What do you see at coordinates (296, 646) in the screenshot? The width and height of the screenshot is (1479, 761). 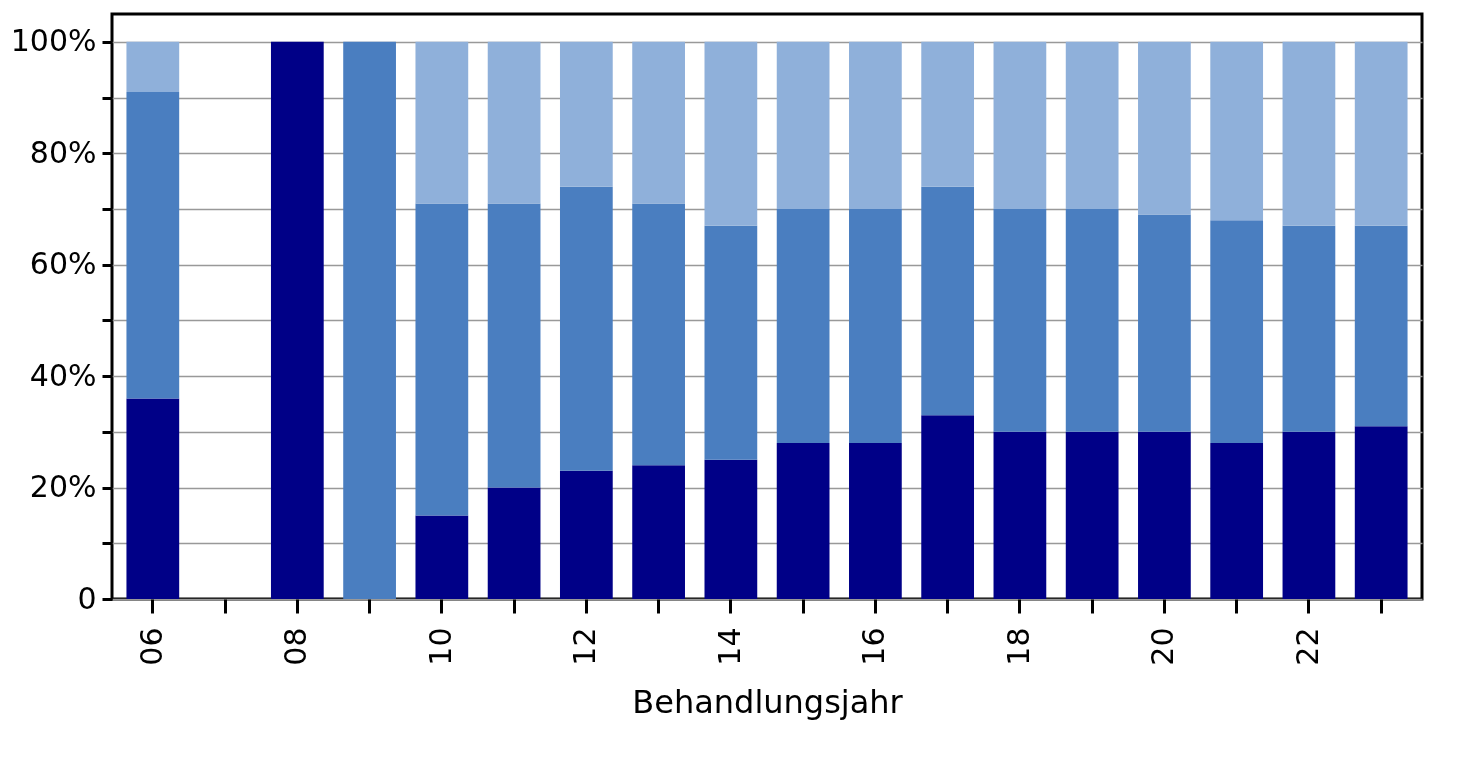 I see `x-tick-label: 08` at bounding box center [296, 646].